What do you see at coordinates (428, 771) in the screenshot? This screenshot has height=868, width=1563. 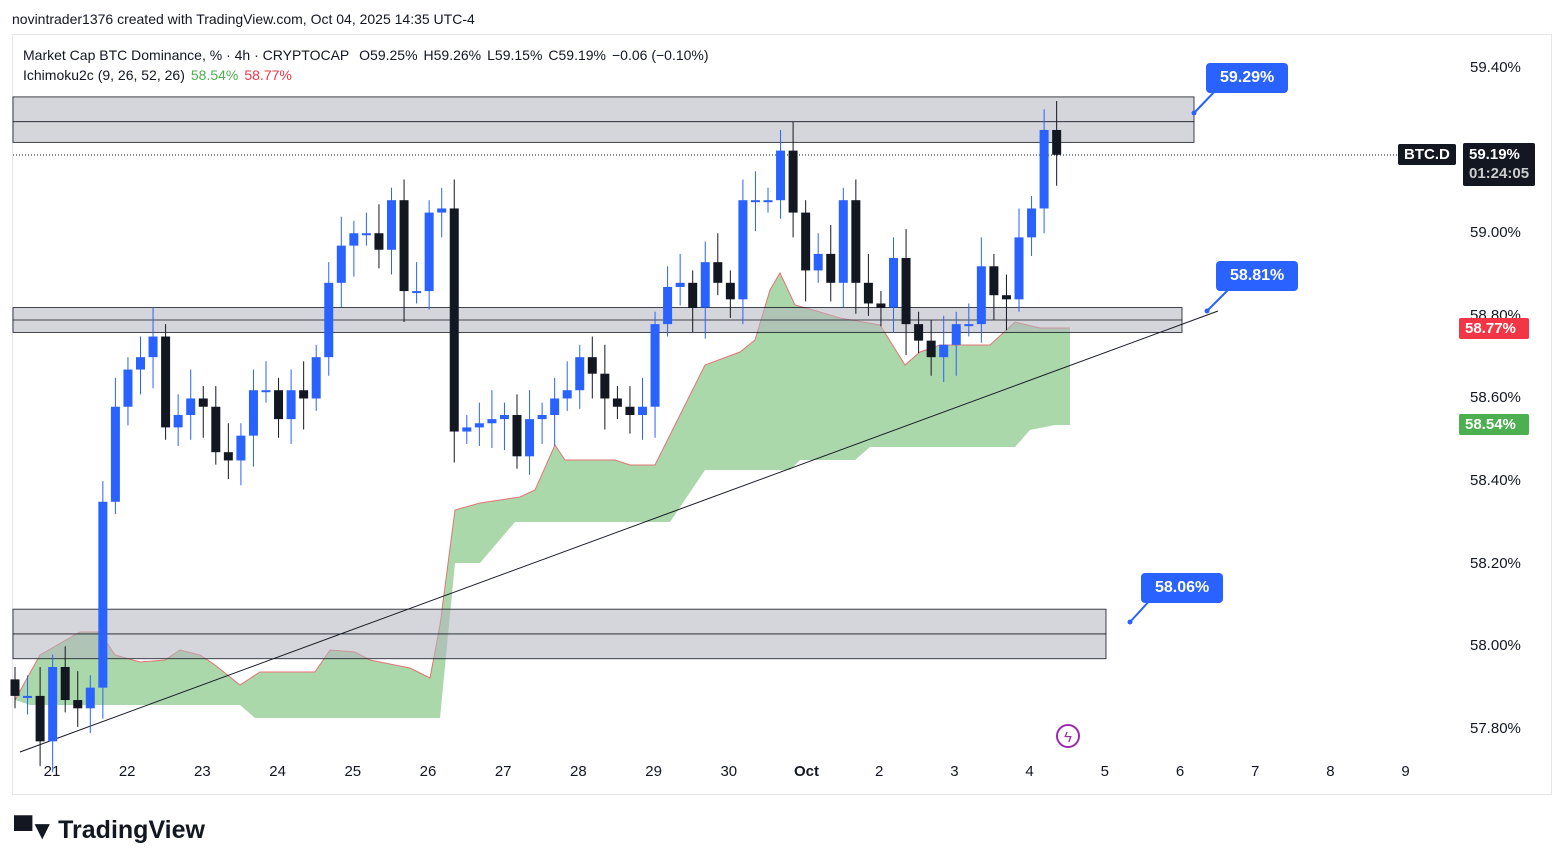 I see `time-tick: 26` at bounding box center [428, 771].